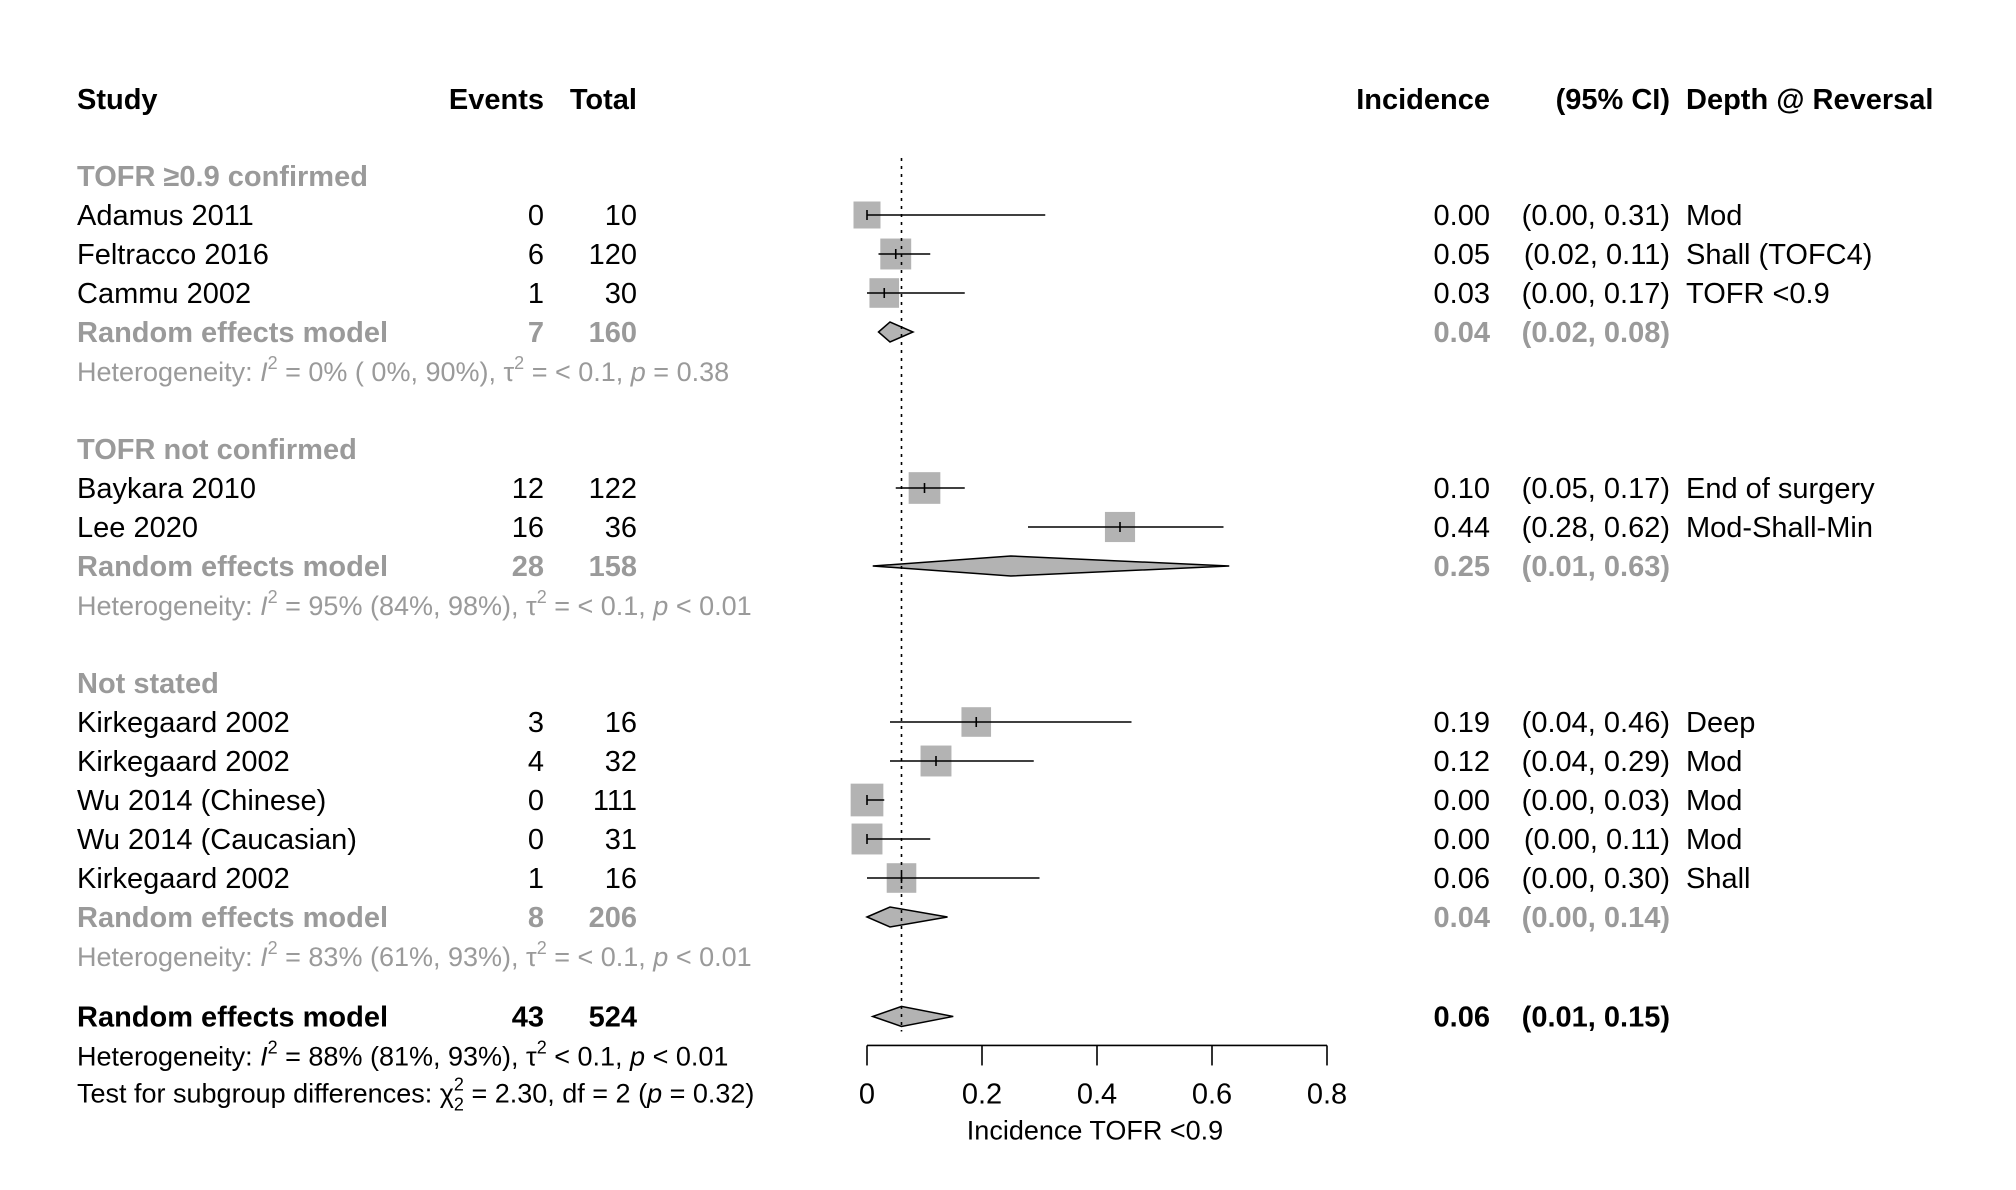 The width and height of the screenshot is (2016, 1190). Describe the element at coordinates (1462, 489) in the screenshot. I see `study-incidence: 0.10` at that location.